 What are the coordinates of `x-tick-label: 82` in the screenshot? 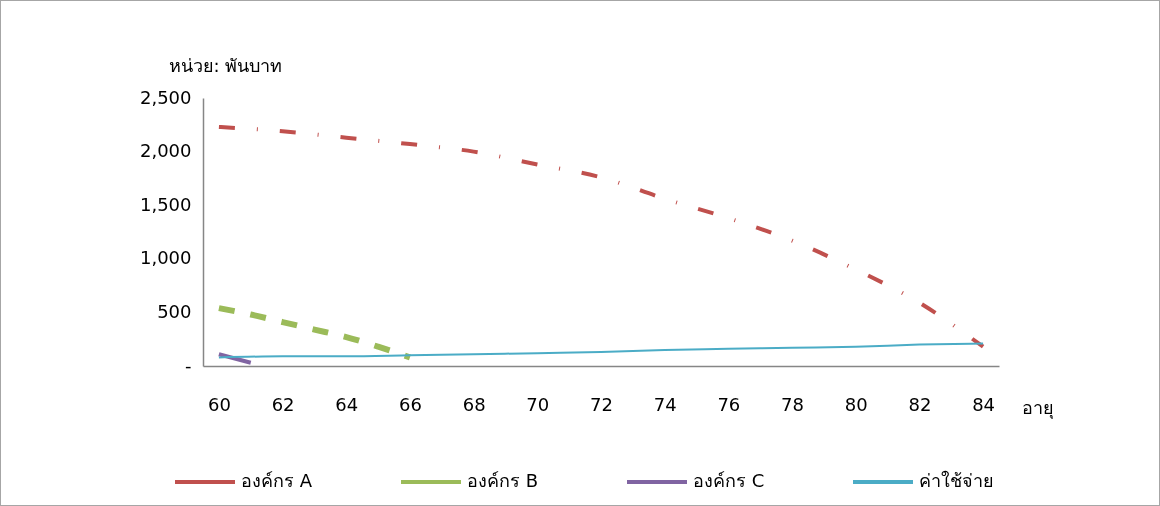 It's located at (920, 404).